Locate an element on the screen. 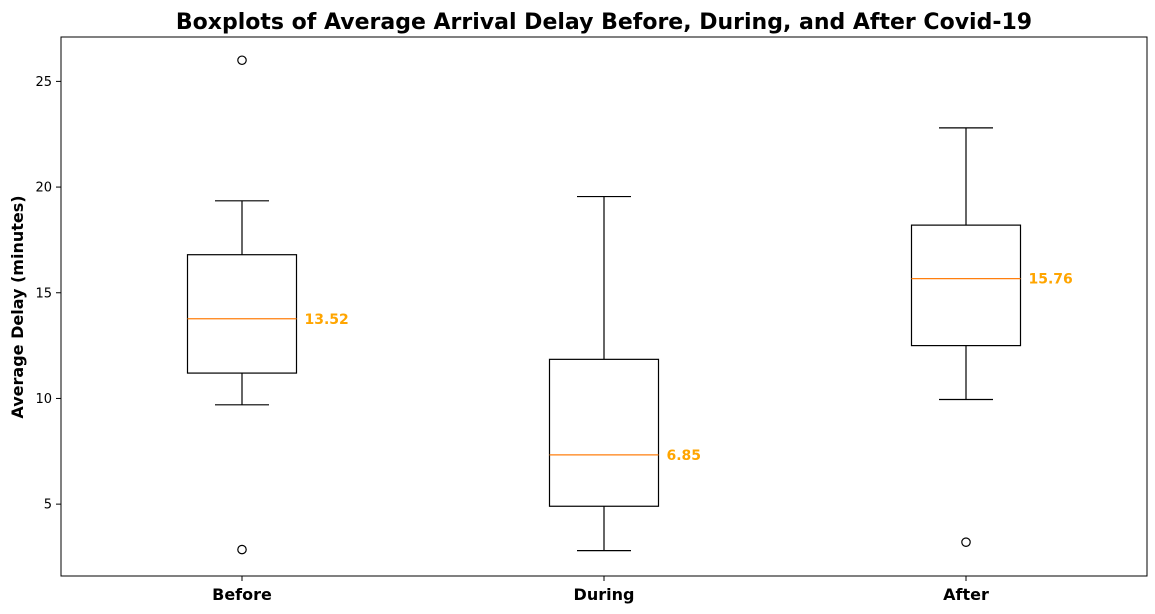 Image resolution: width=1155 pixels, height=614 pixels. box-before is located at coordinates (242, 314).